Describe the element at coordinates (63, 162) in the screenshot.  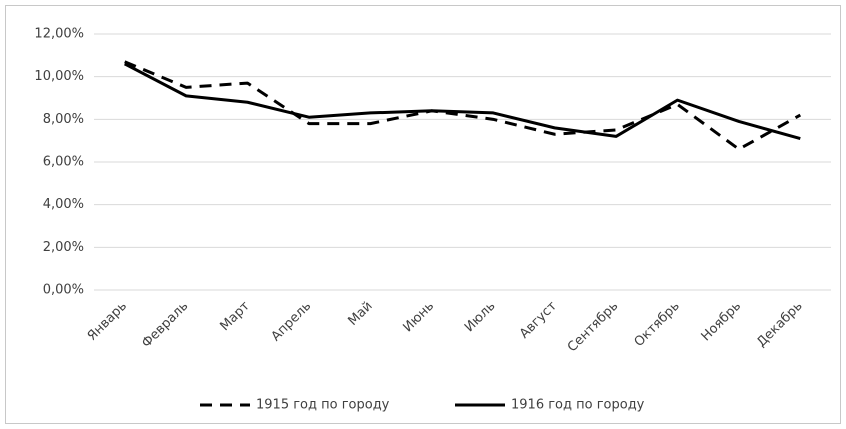
I see `y-tick-label: 6,00%` at that location.